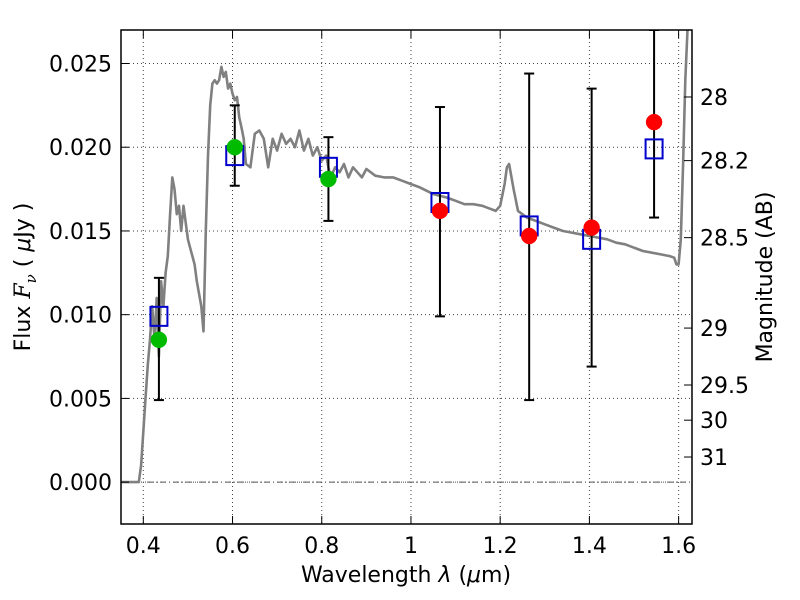 This screenshot has width=800, height=600. What do you see at coordinates (80, 148) in the screenshot?
I see `y-tick-label: 0.020` at bounding box center [80, 148].